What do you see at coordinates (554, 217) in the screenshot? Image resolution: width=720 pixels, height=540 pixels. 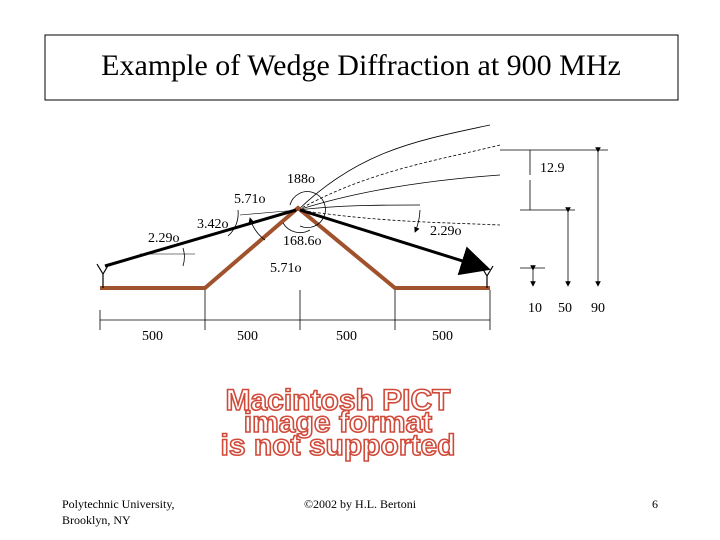 I see `height-dims` at bounding box center [554, 217].